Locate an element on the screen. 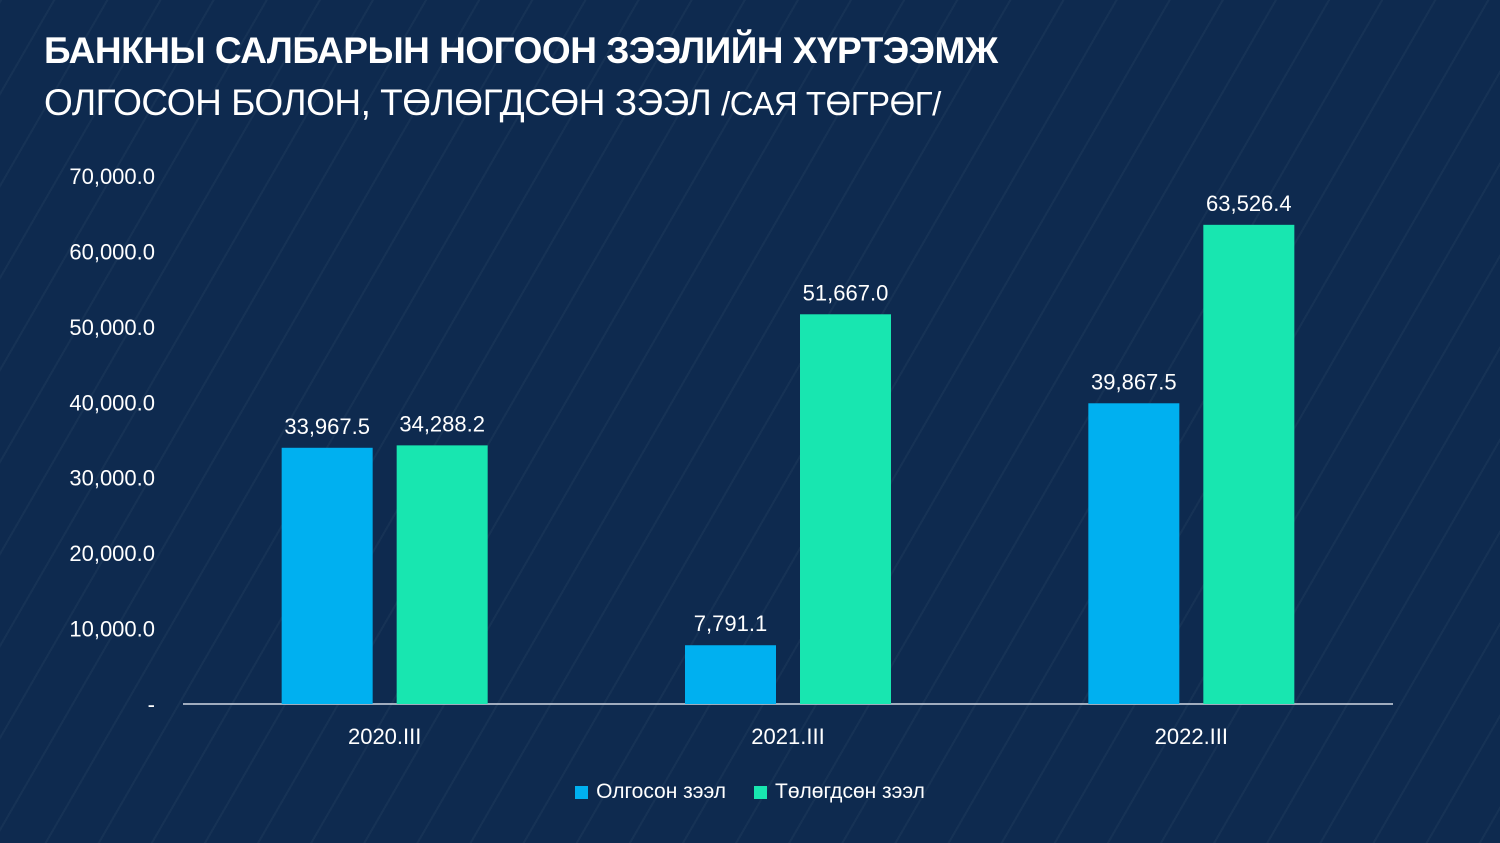 The height and width of the screenshot is (843, 1500). data-label: 34,288.2 is located at coordinates (442, 423).